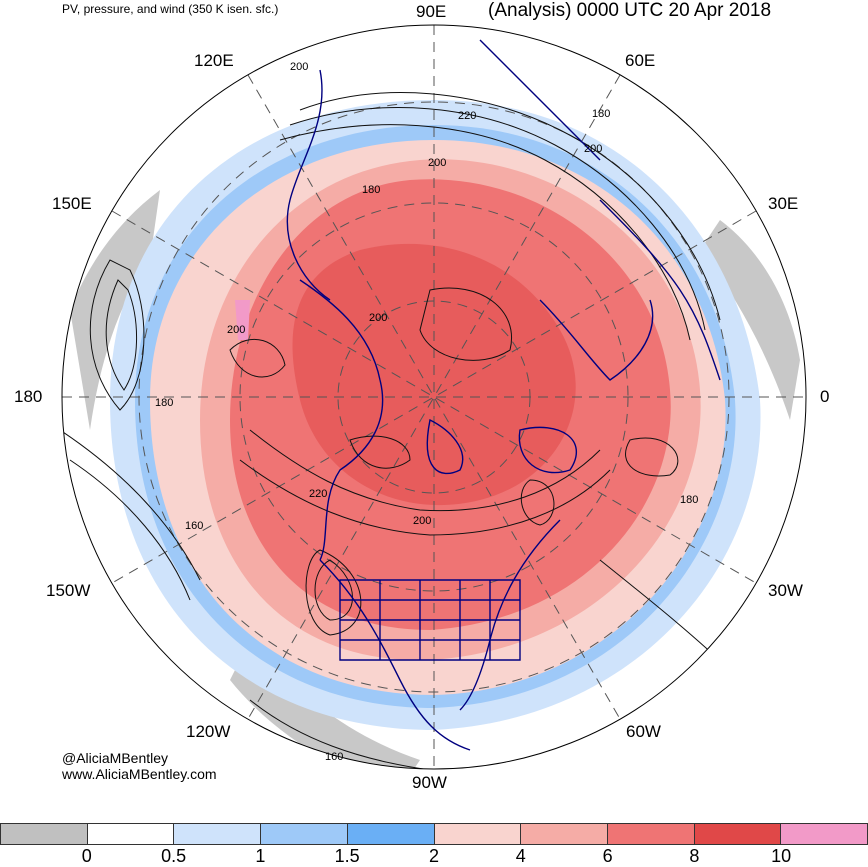 This screenshot has height=867, width=868. I want to click on colorbar-tick-label: 2, so click(434, 856).